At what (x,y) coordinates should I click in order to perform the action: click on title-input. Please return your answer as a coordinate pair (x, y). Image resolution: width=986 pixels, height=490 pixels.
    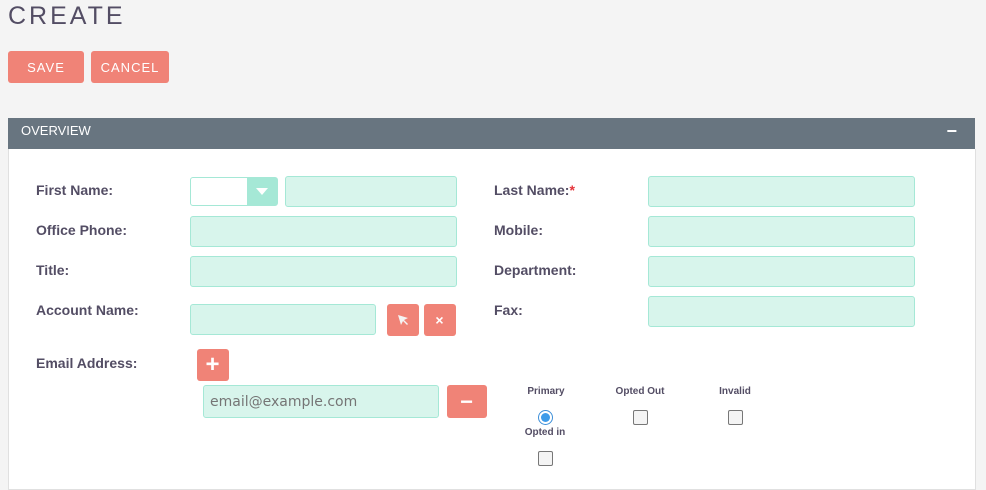
    Looking at the image, I should click on (323, 271).